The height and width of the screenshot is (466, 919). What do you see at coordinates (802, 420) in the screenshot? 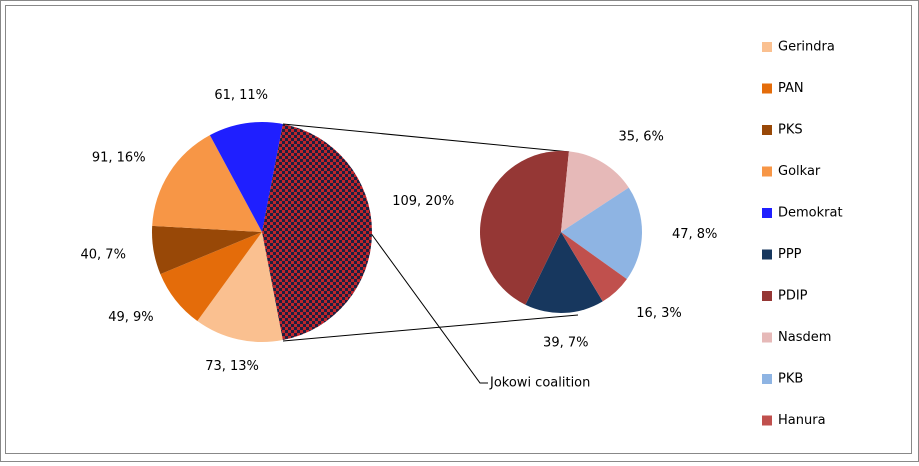
I see `legend-label: Hanura` at bounding box center [802, 420].